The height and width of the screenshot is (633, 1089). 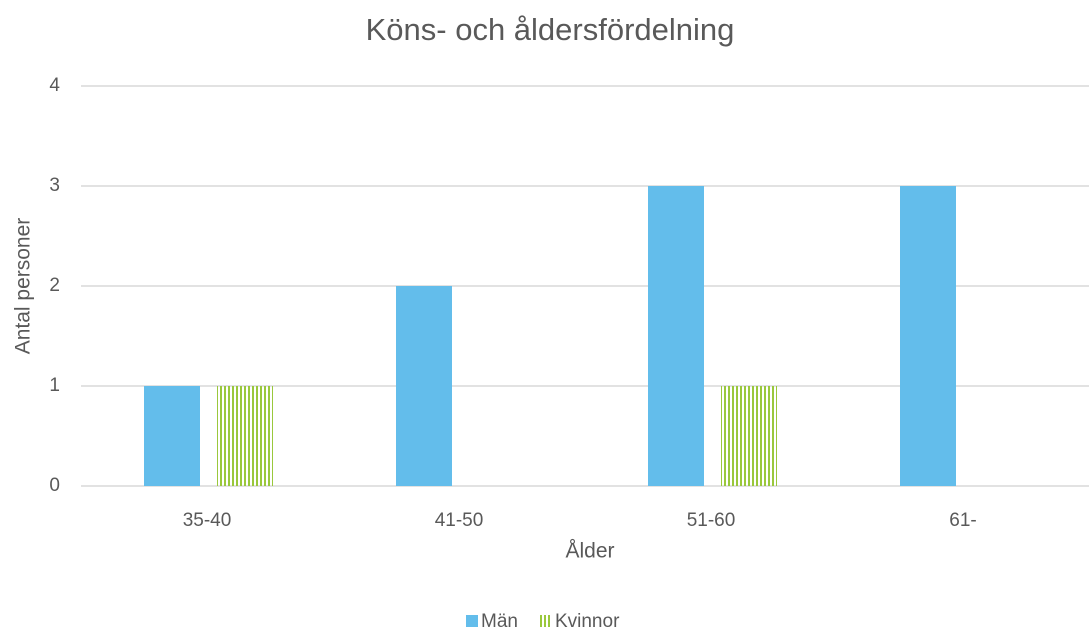 What do you see at coordinates (962, 520) in the screenshot?
I see `x-tick-label: 61-` at bounding box center [962, 520].